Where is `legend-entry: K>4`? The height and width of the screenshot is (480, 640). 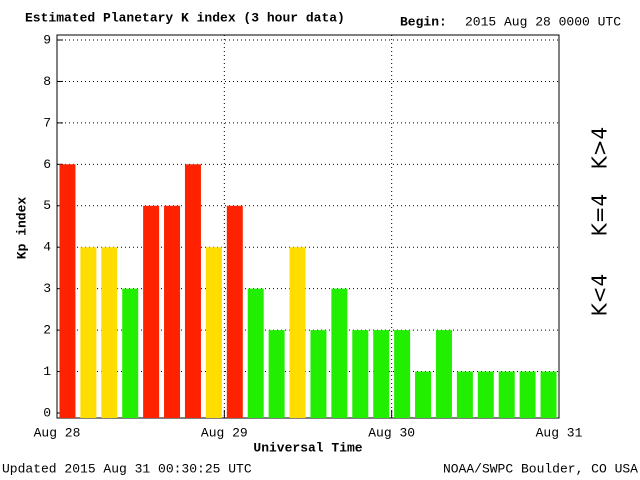
legend-entry: K>4 is located at coordinates (600, 148).